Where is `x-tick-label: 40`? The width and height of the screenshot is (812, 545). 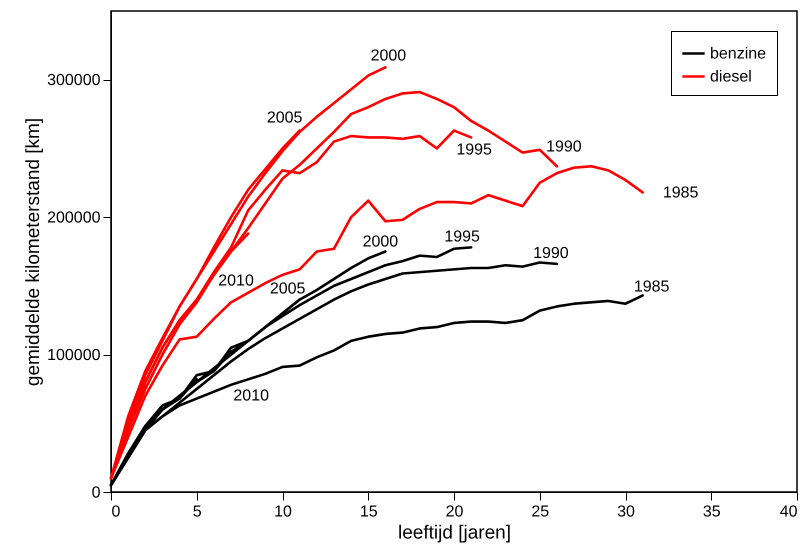 x-tick-label: 40 is located at coordinates (789, 512).